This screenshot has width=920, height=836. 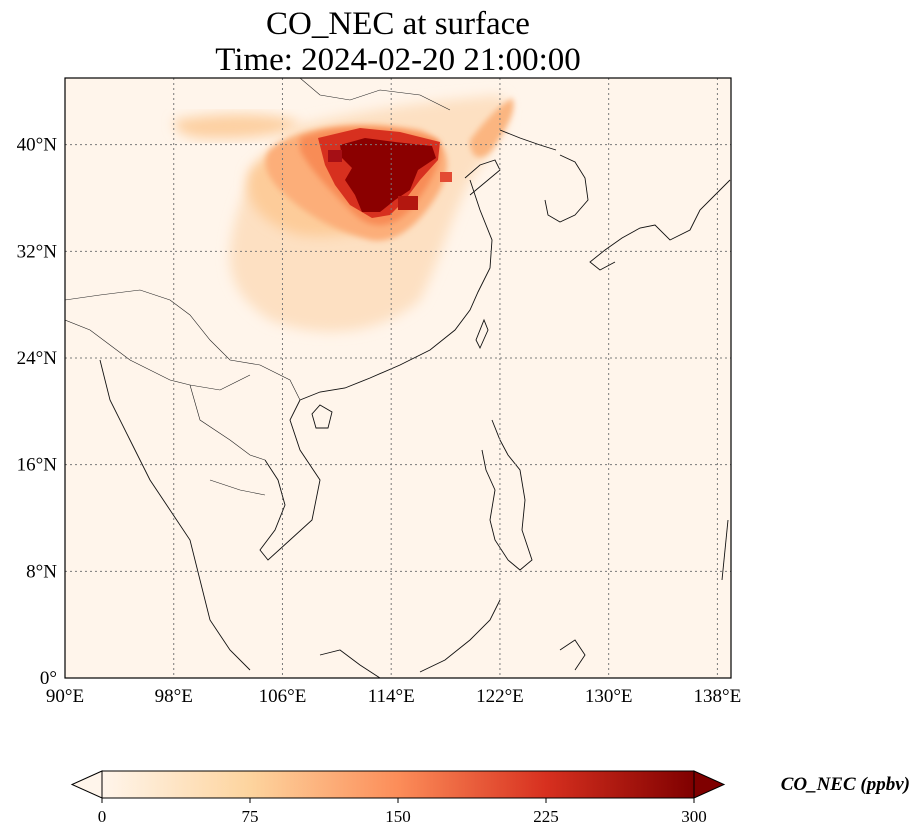 I want to click on lon-tick-label: 106°E, so click(x=283, y=696).